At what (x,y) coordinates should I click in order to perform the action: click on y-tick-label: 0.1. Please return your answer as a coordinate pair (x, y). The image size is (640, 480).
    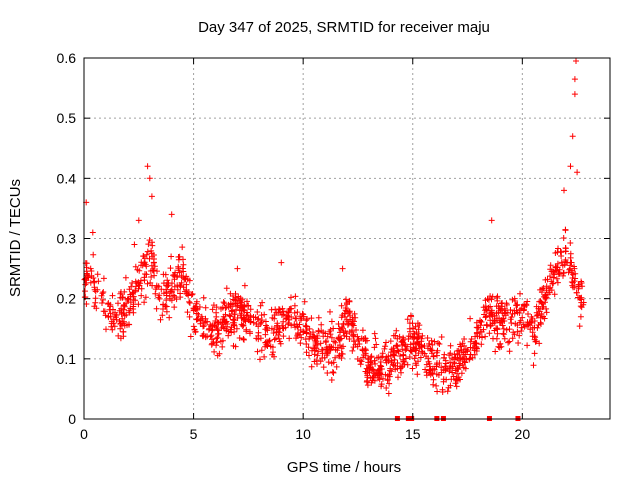
    Looking at the image, I should click on (67, 359).